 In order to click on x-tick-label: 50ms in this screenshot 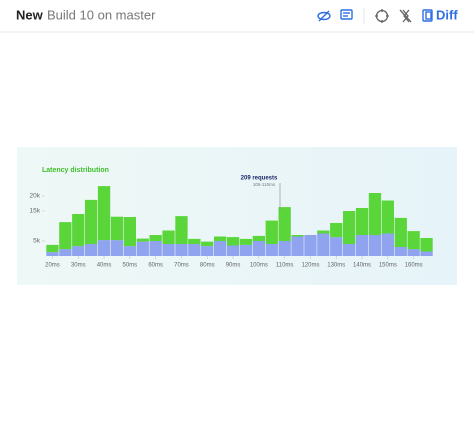, I will do `click(130, 266)`.